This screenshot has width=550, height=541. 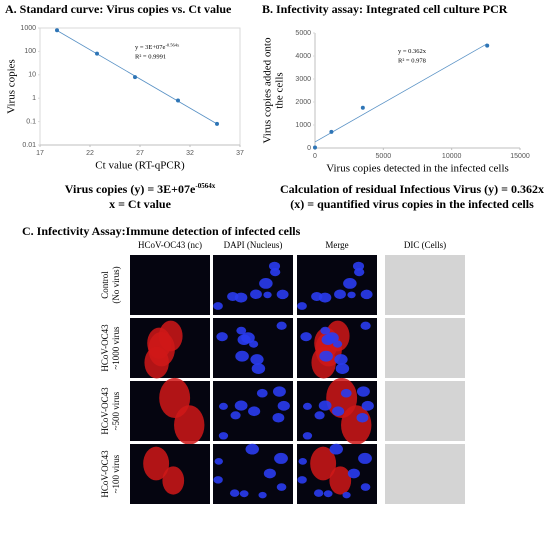 I want to click on y-tick-label: 0.01, so click(x=29, y=145).